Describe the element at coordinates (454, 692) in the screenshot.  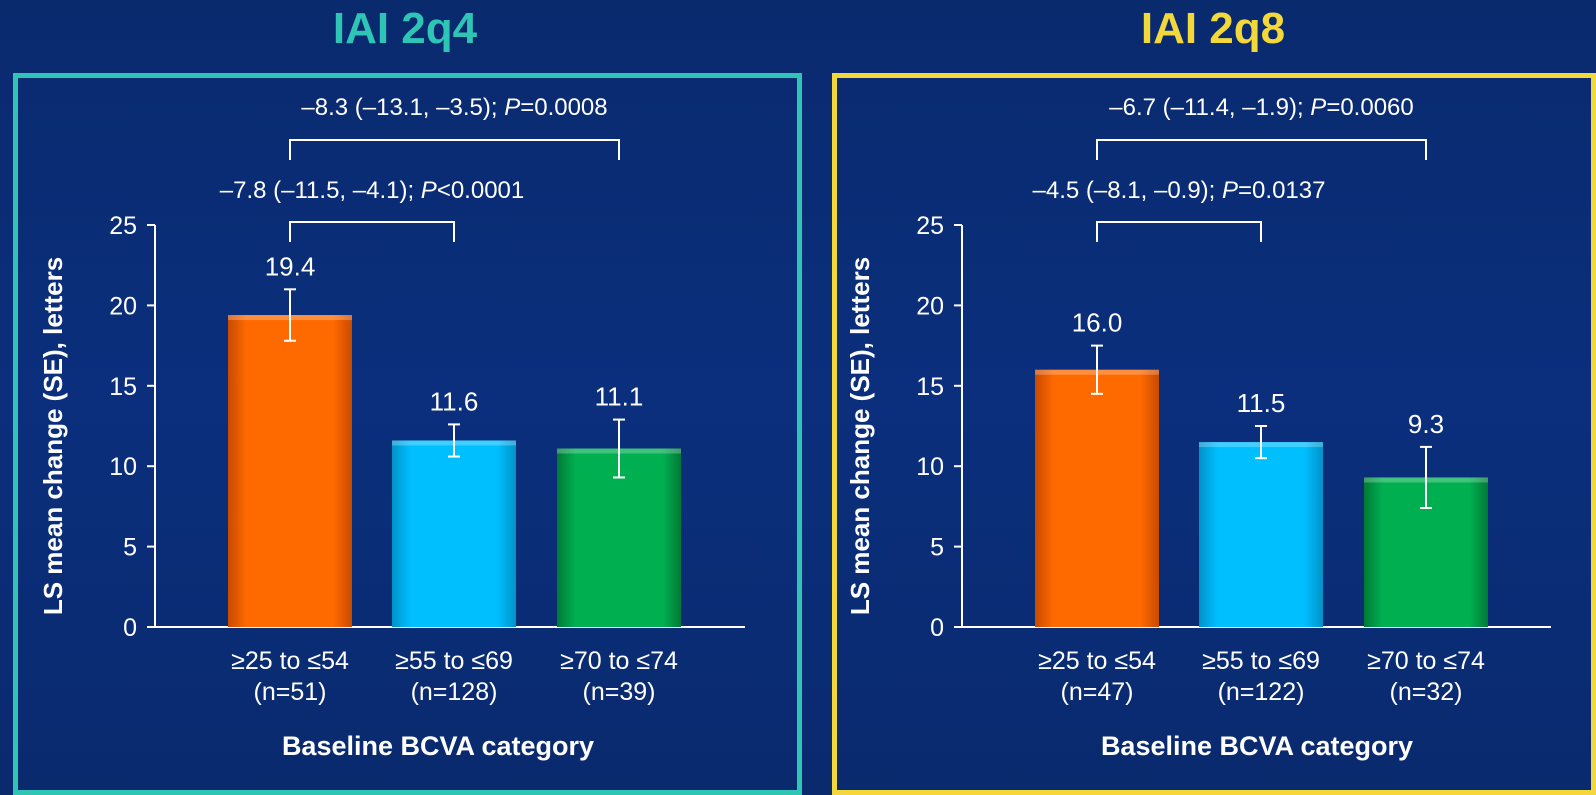
I see `panel1-category-n-2: (n=128)` at that location.